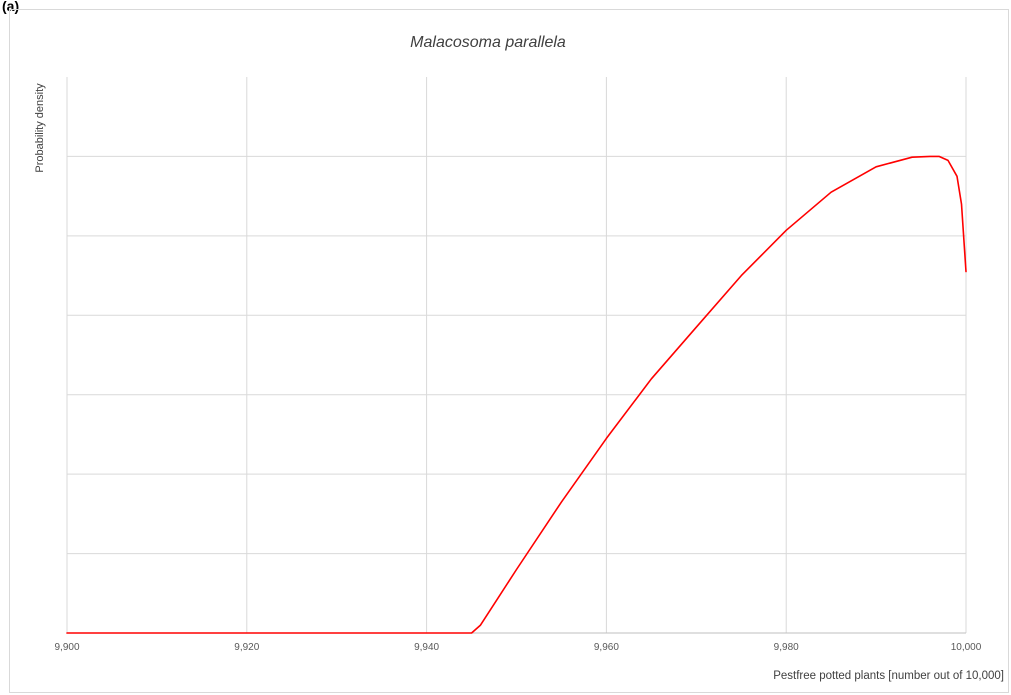  What do you see at coordinates (488, 42) in the screenshot?
I see `chart-title: Malacosoma parallela` at bounding box center [488, 42].